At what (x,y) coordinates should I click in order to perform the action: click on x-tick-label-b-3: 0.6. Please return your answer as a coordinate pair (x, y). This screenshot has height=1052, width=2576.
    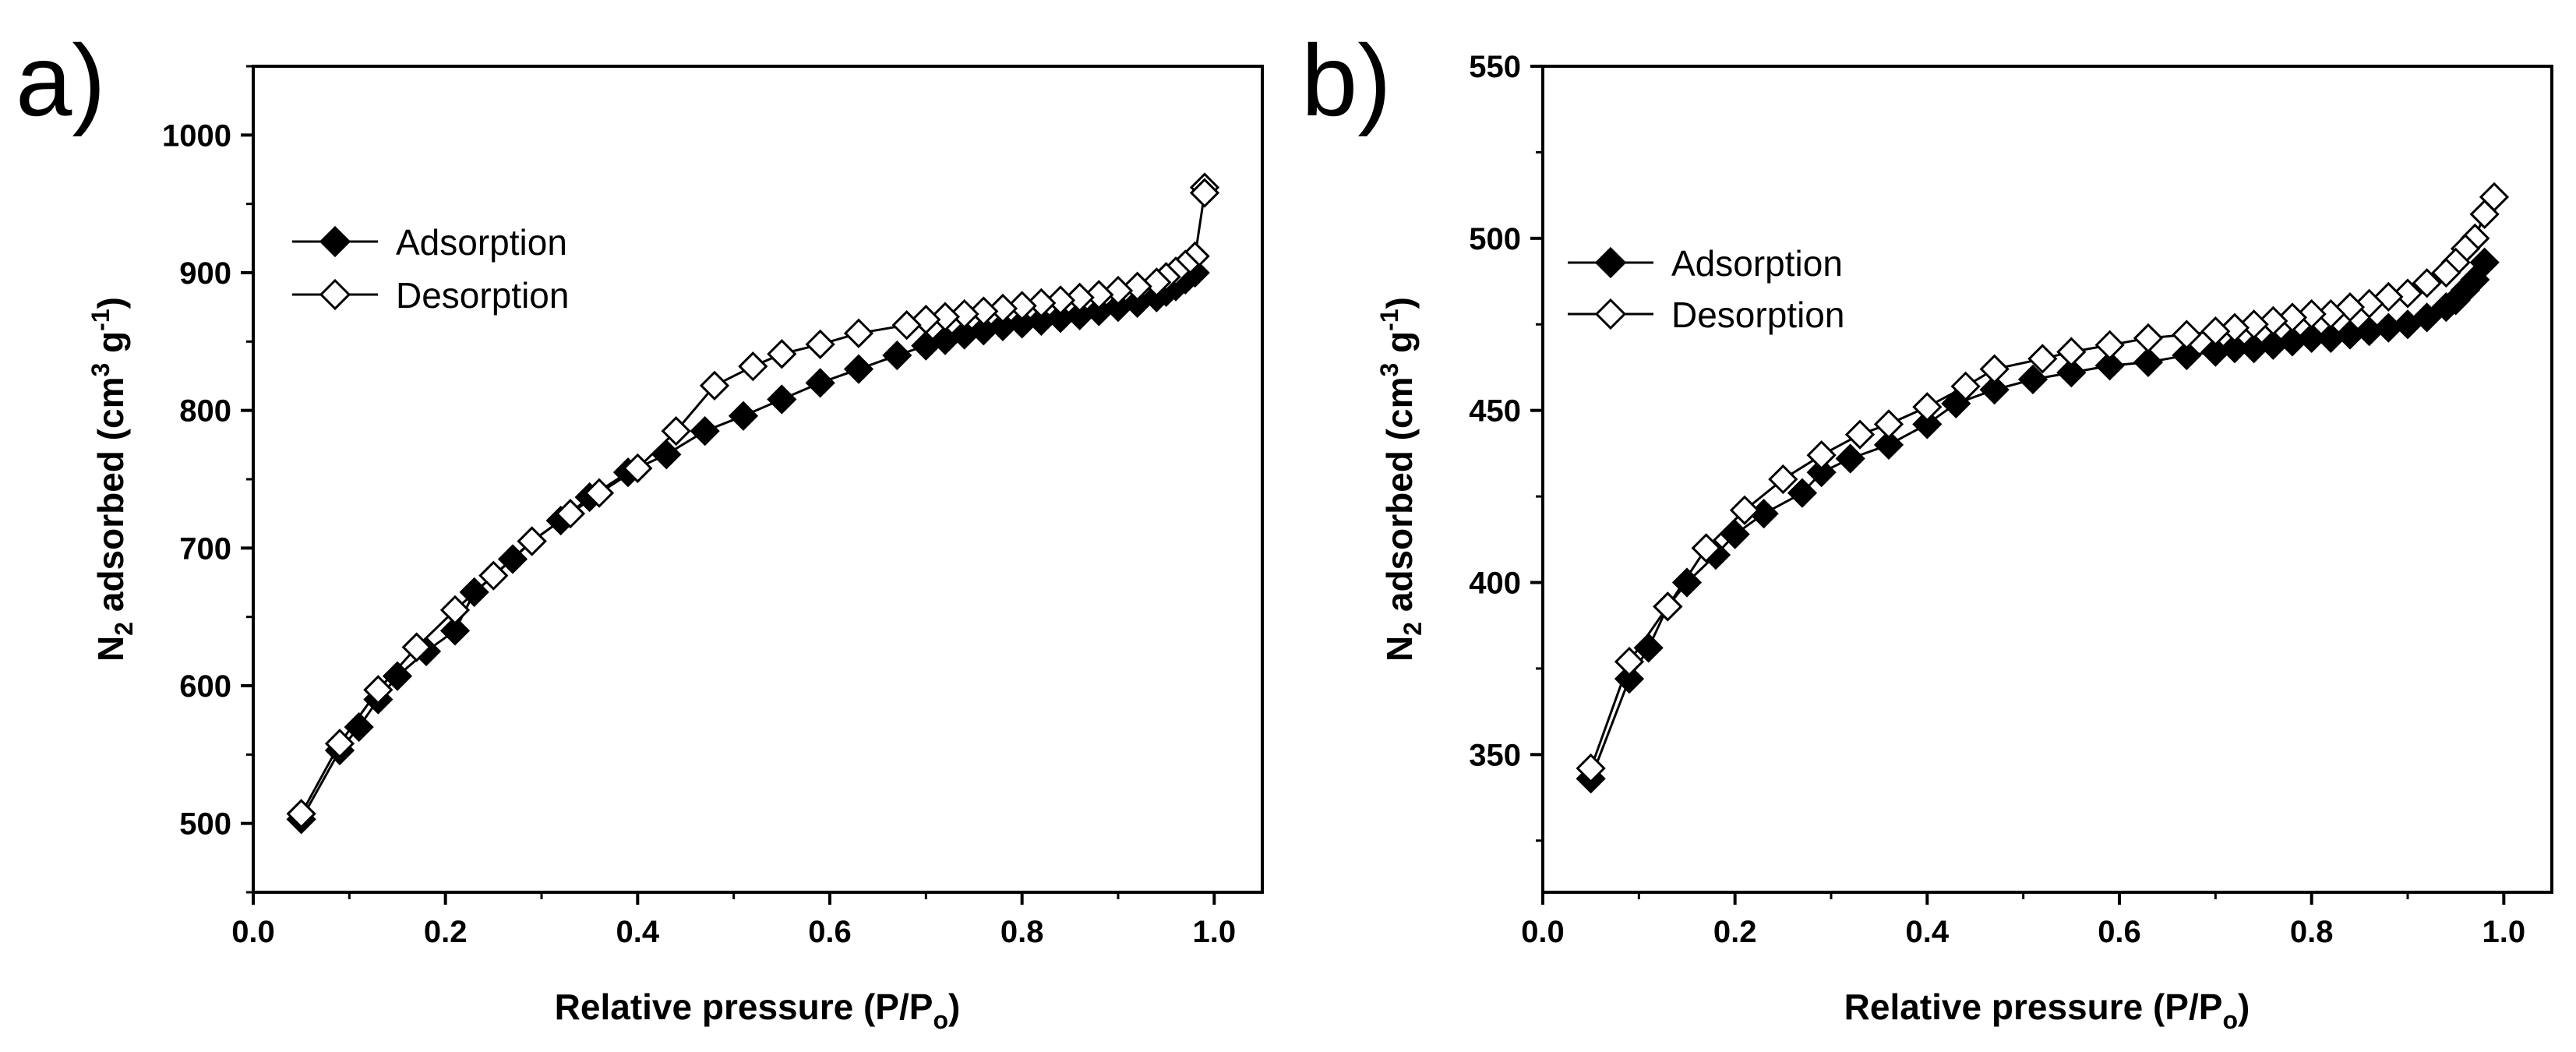
    Looking at the image, I should click on (2119, 932).